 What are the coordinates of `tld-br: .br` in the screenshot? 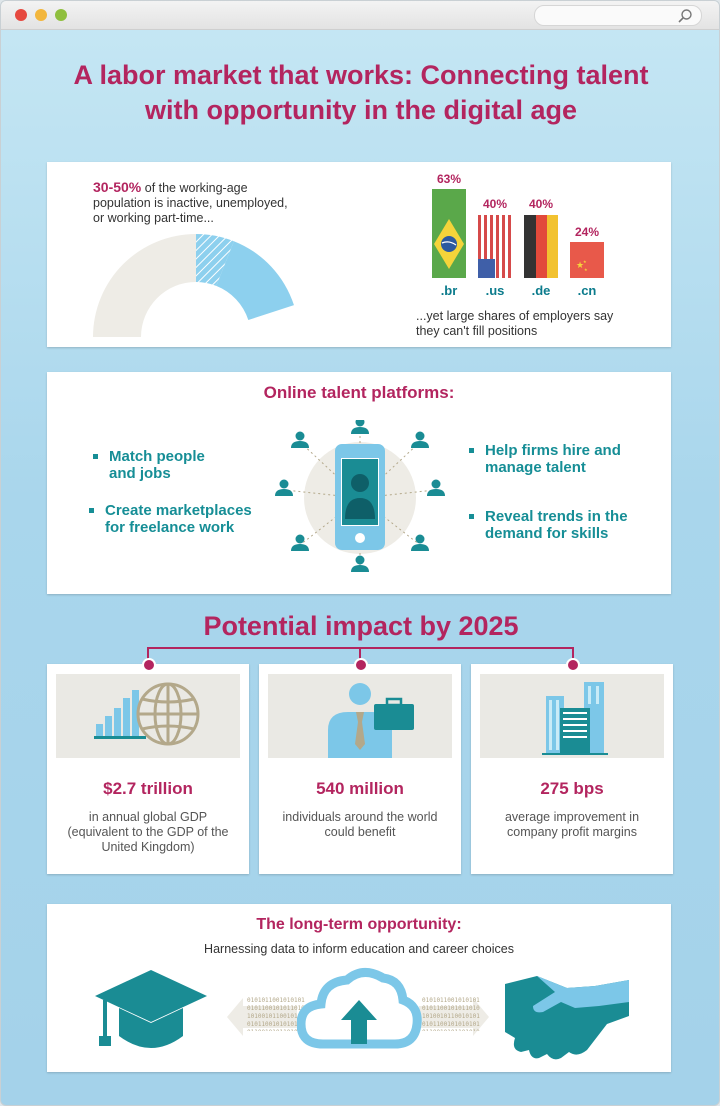 It's located at (449, 290).